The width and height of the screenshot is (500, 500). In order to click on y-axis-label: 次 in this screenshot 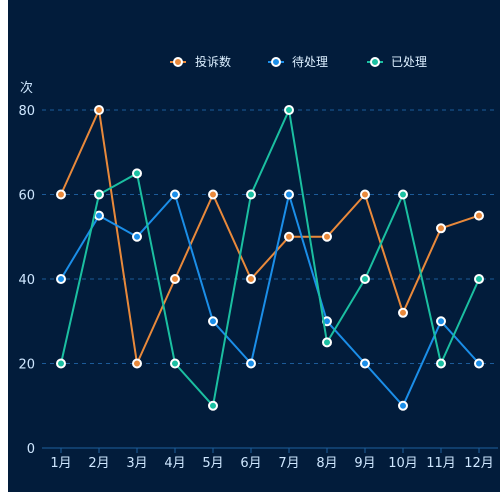, I will do `click(26, 88)`.